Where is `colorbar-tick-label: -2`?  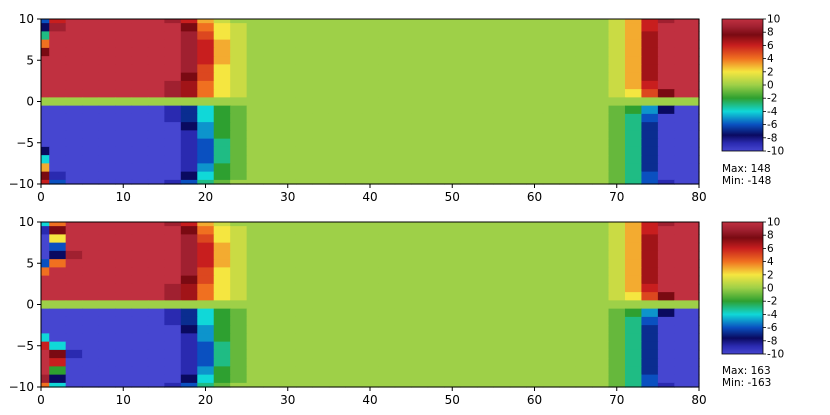 colorbar-tick-label: -2 is located at coordinates (772, 302).